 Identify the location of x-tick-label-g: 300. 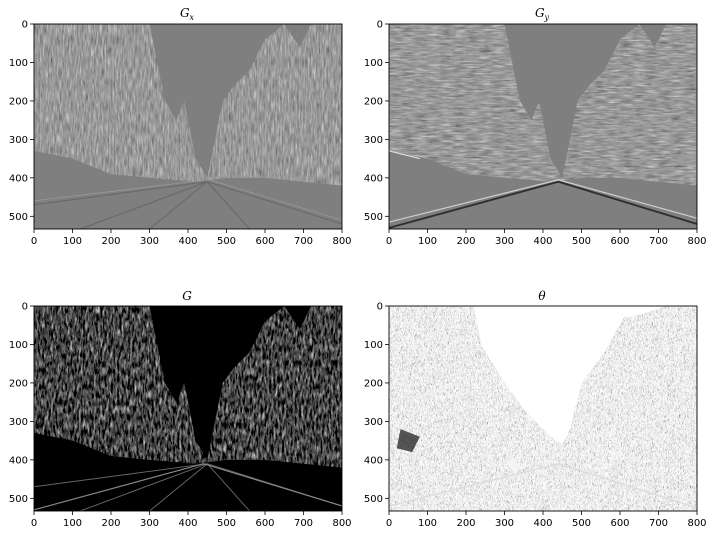
(149, 523).